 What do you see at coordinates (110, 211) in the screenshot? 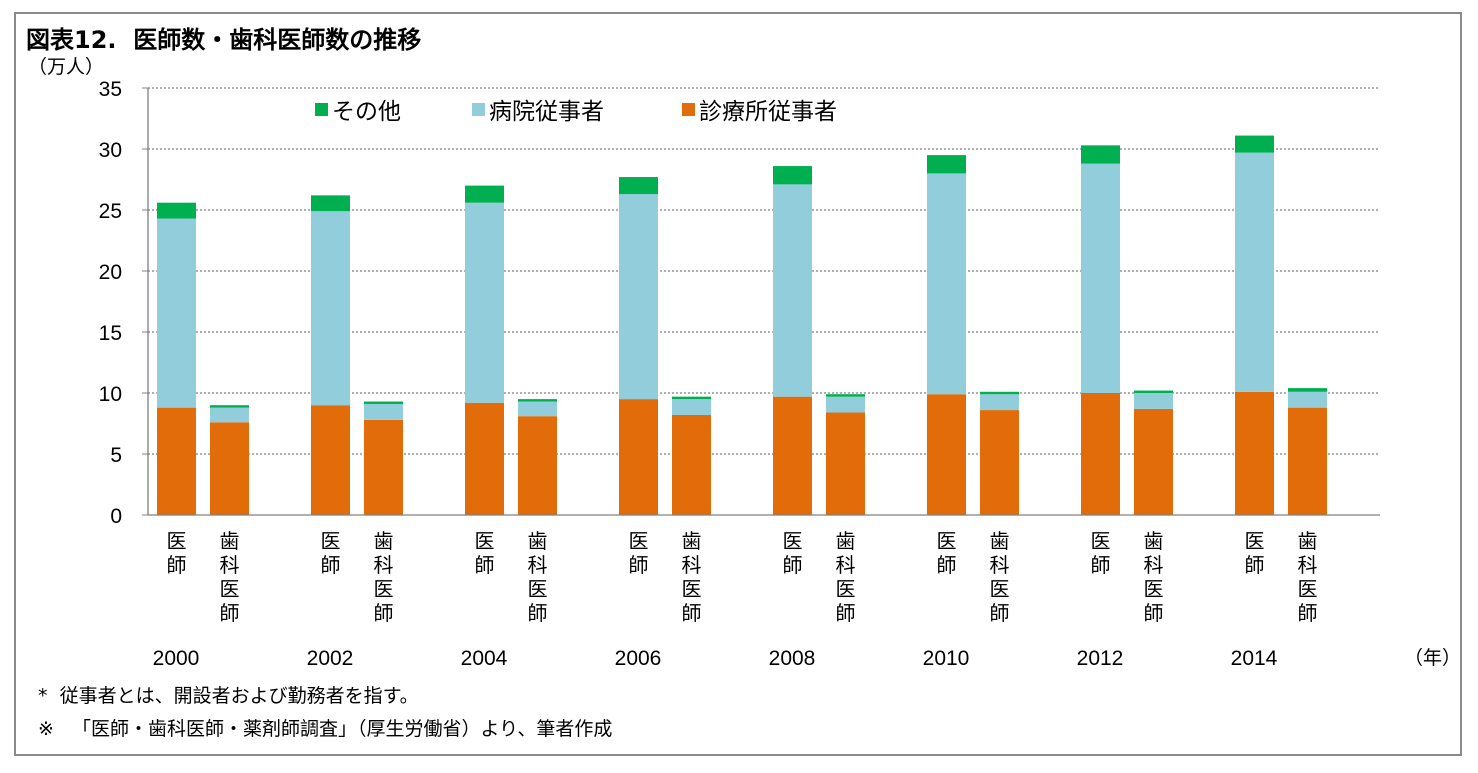
I see `y-tick-label: 25` at bounding box center [110, 211].